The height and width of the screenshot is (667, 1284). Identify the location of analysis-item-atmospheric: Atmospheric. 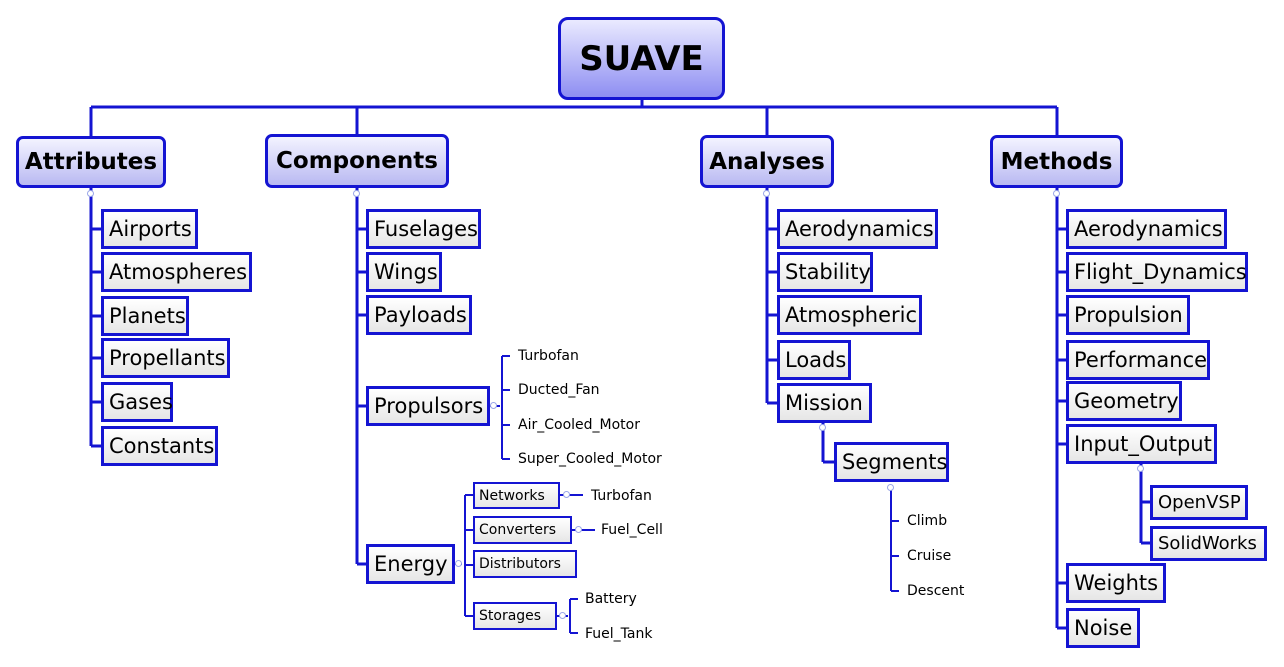
(849, 315).